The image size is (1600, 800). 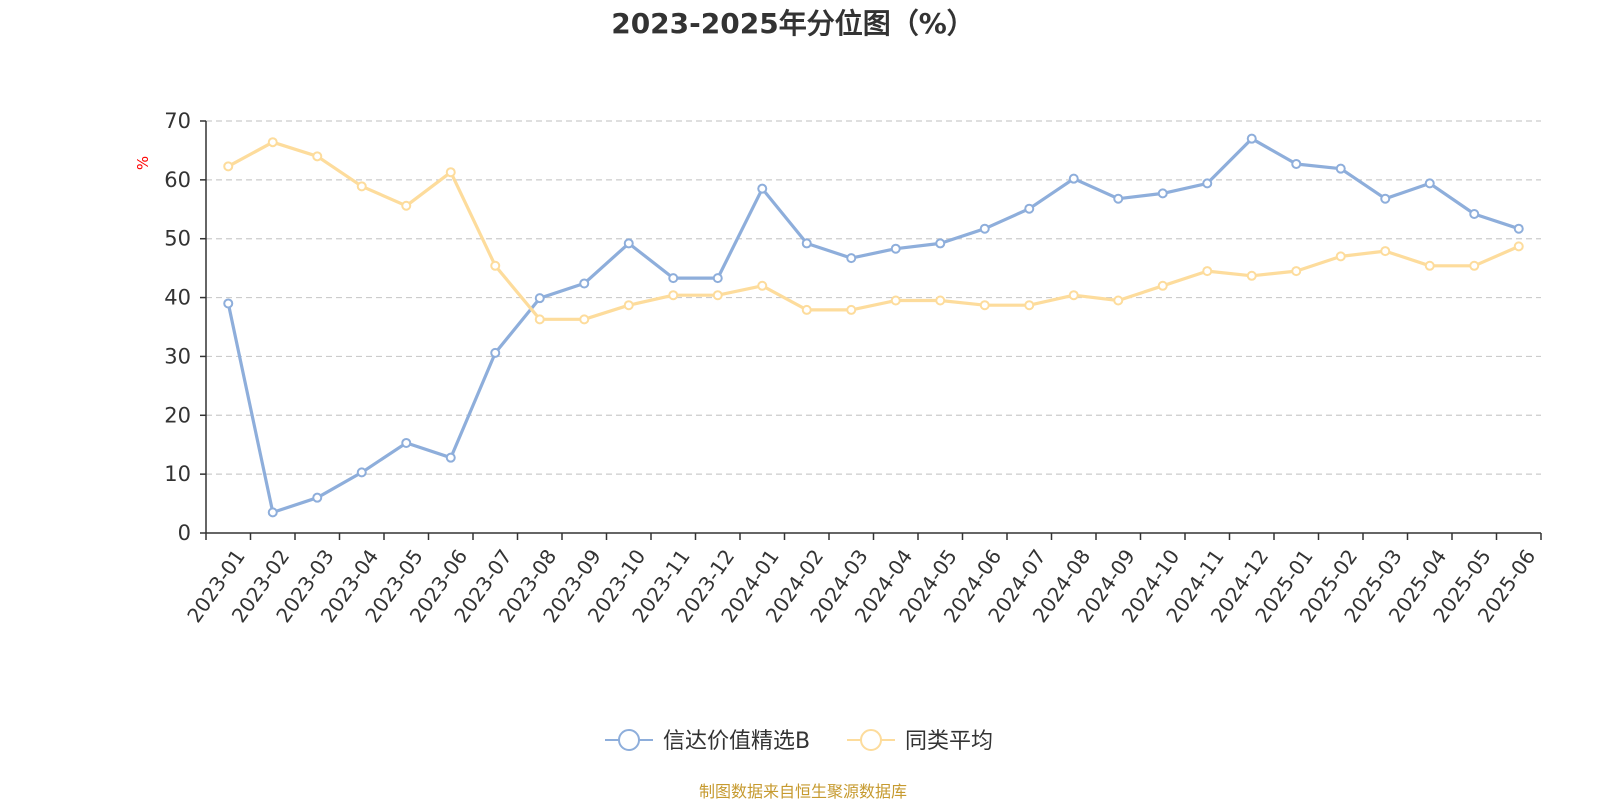 What do you see at coordinates (177, 356) in the screenshot?
I see `y-tick-label: 30` at bounding box center [177, 356].